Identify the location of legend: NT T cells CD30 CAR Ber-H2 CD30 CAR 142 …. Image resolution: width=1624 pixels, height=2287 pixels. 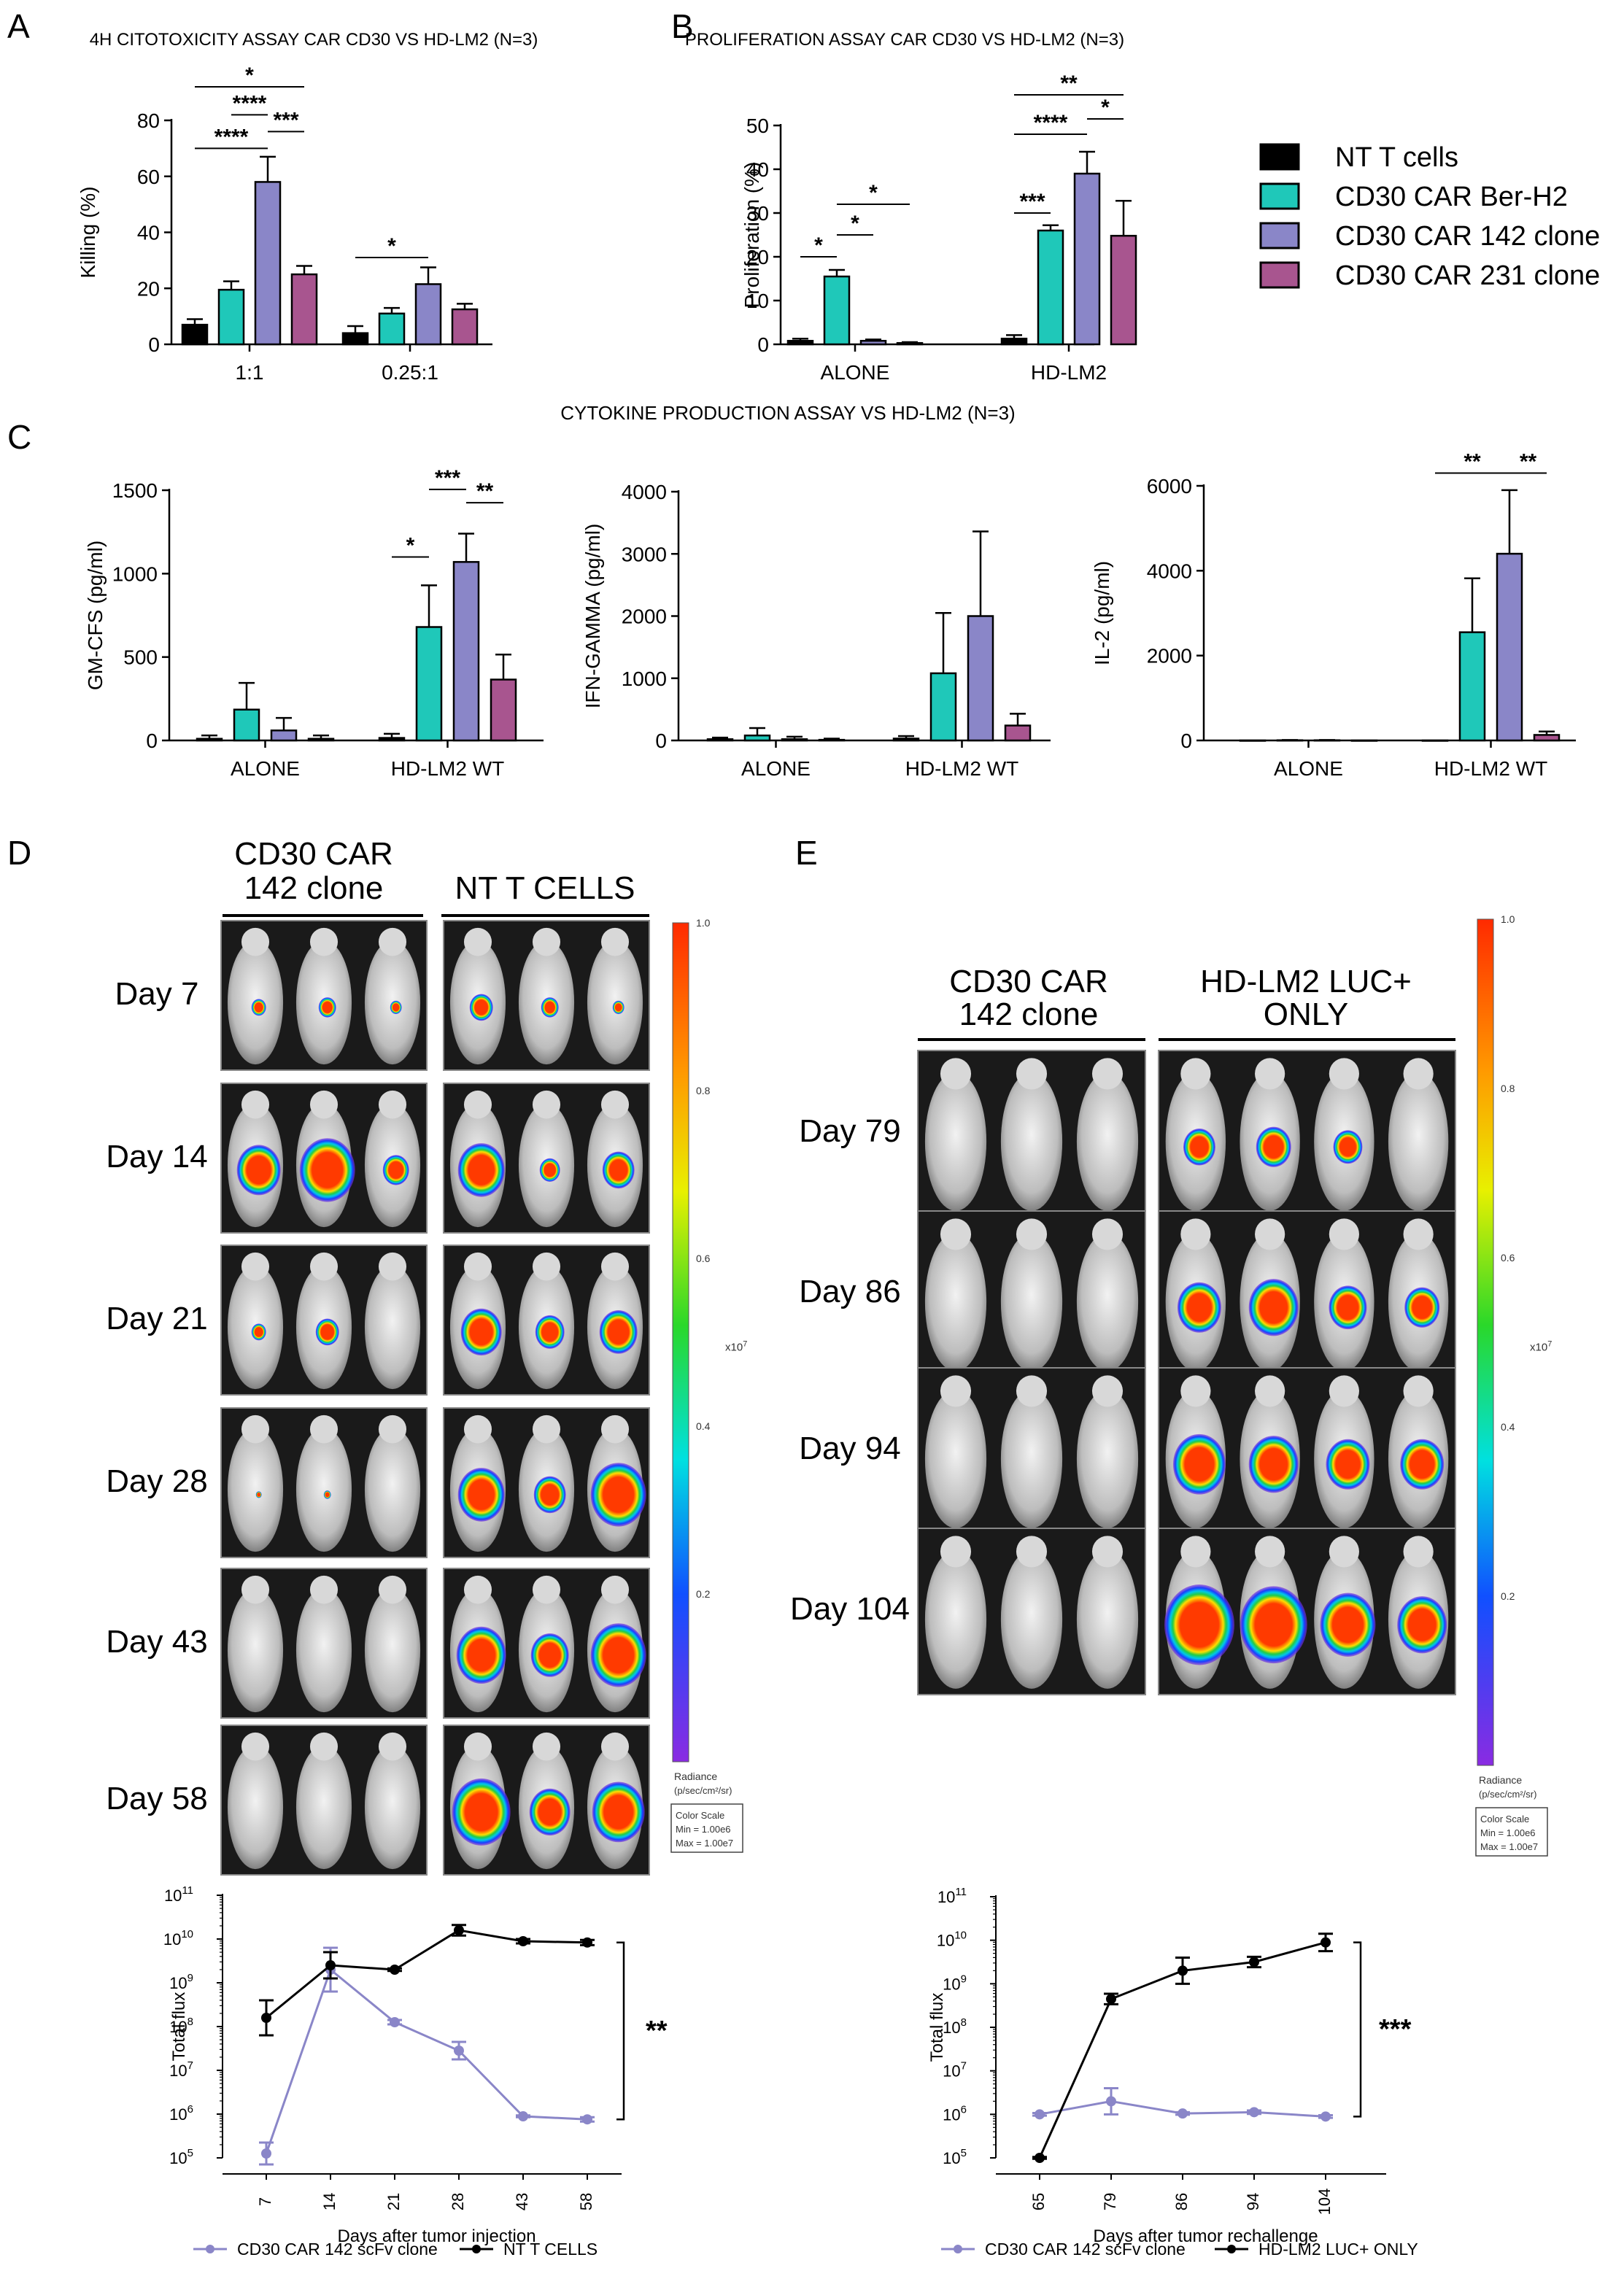
(1429, 216).